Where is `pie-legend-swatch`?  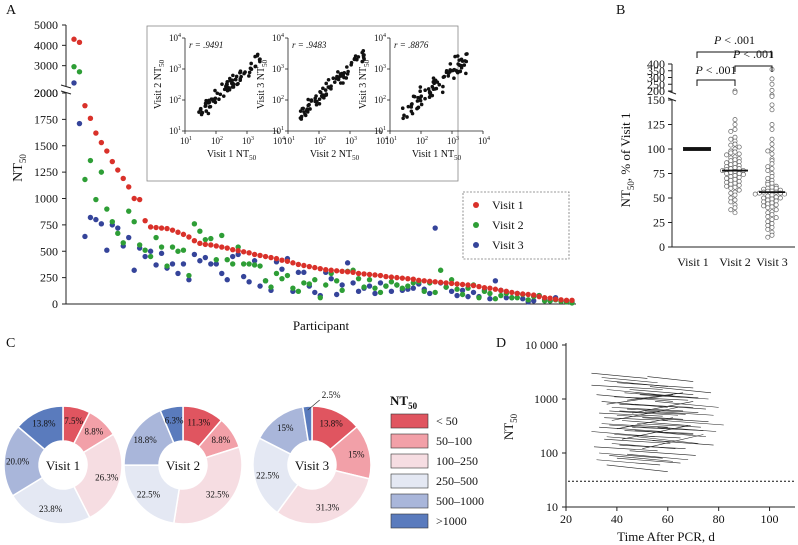 pie-legend-swatch is located at coordinates (409, 501).